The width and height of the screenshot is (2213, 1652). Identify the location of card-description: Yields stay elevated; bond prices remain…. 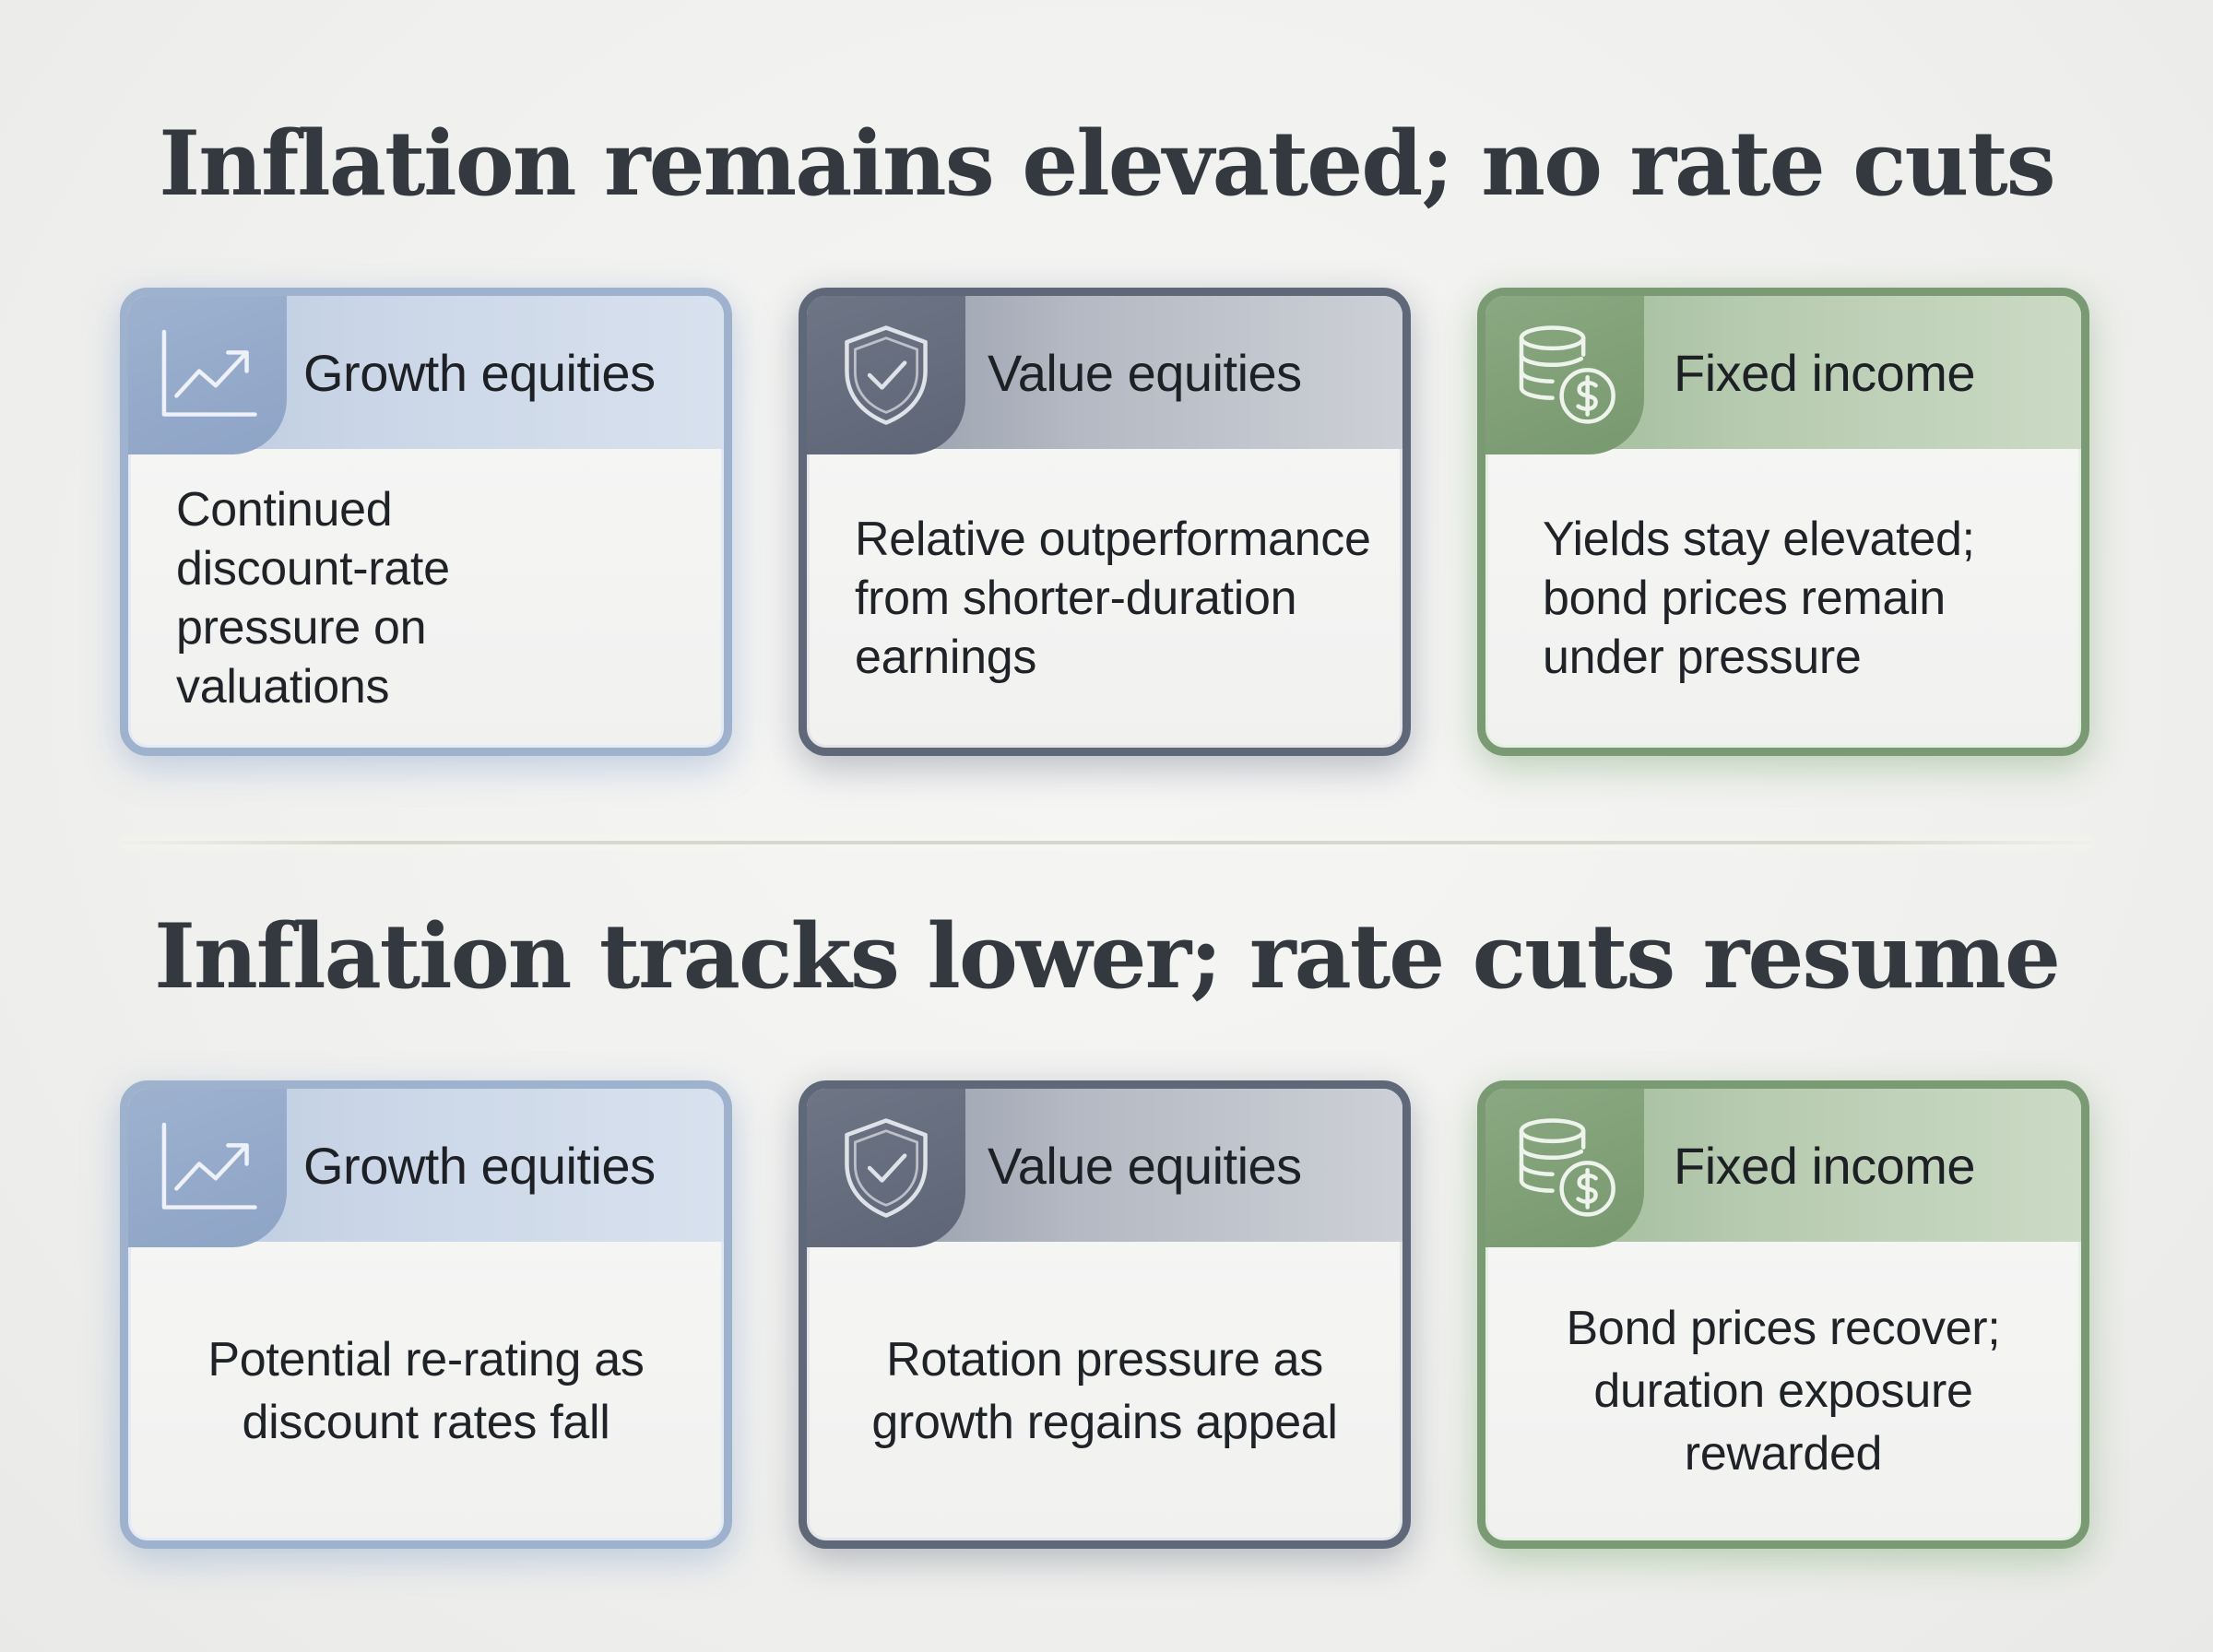
(1759, 598).